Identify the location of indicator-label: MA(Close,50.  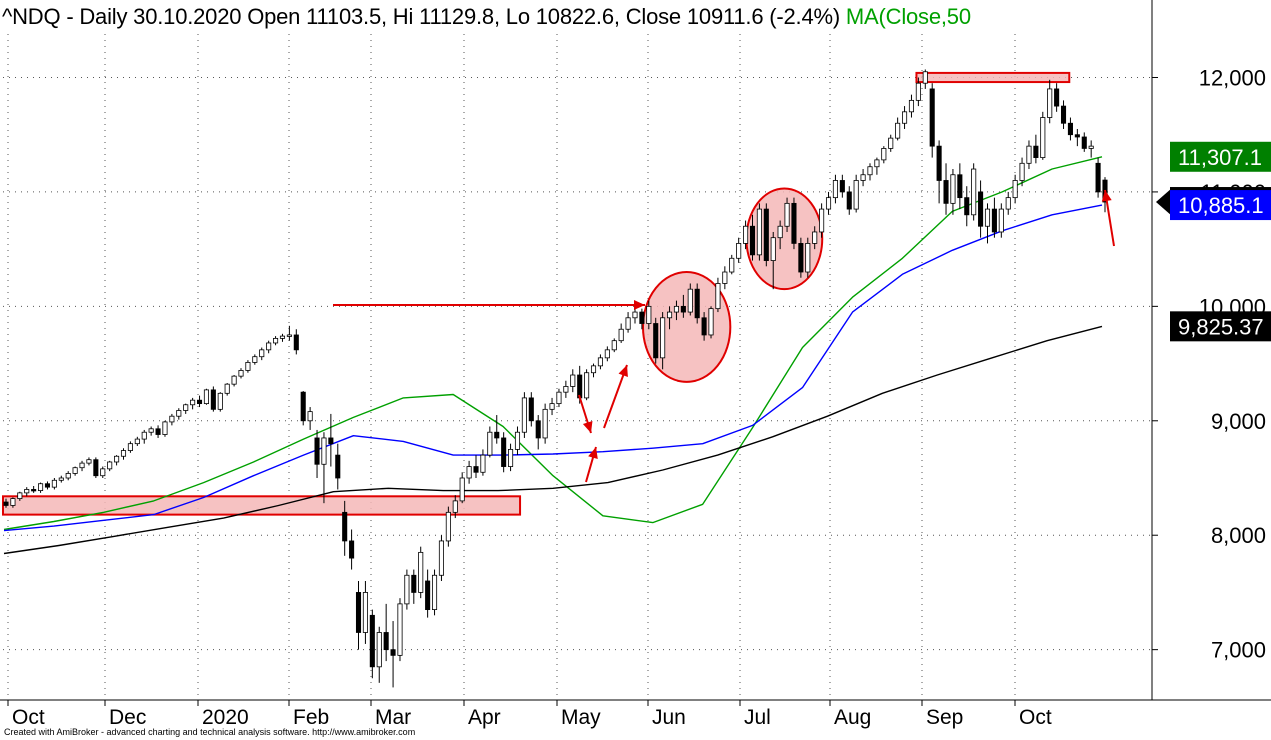
(908, 16).